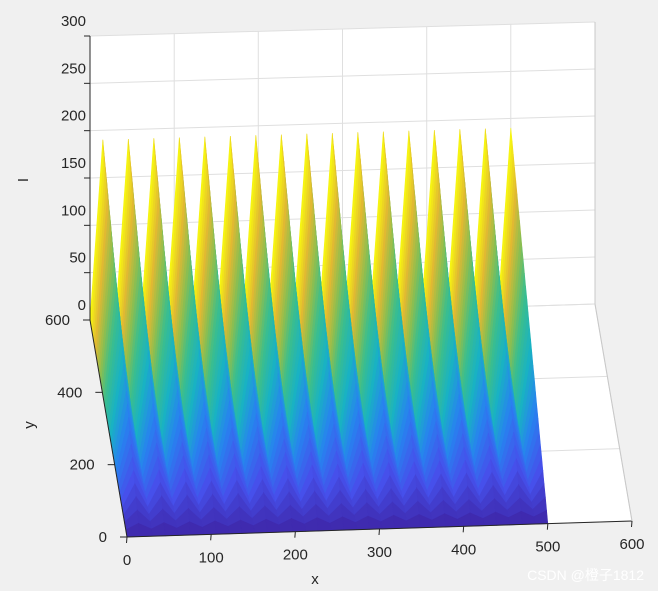  I want to click on z-tick-label: 200, so click(73, 116).